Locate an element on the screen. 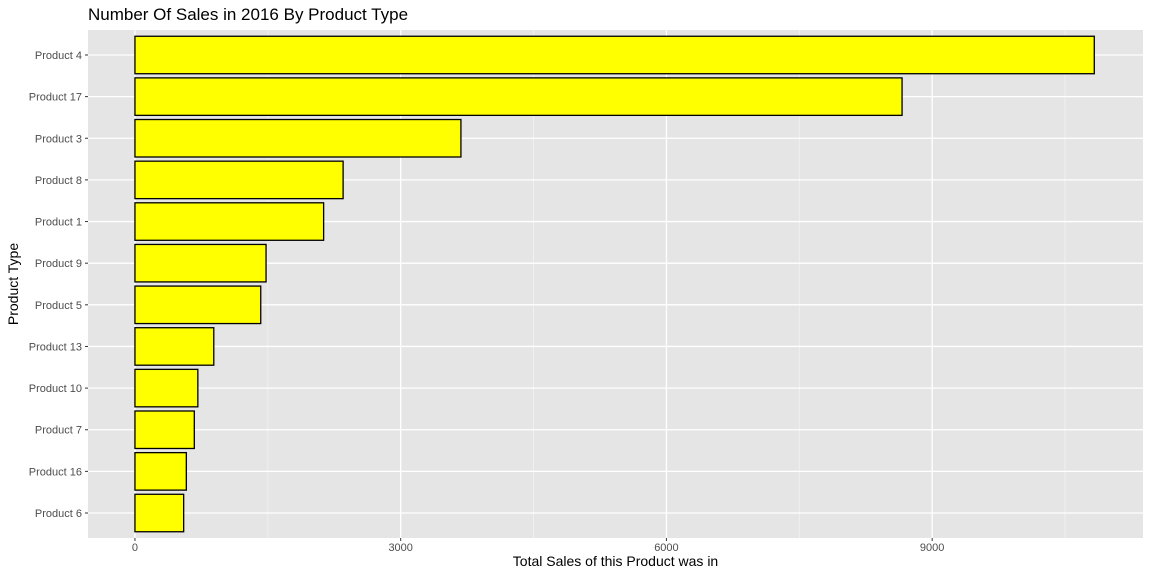  y-tick-label: Product 10 is located at coordinates (55, 389).